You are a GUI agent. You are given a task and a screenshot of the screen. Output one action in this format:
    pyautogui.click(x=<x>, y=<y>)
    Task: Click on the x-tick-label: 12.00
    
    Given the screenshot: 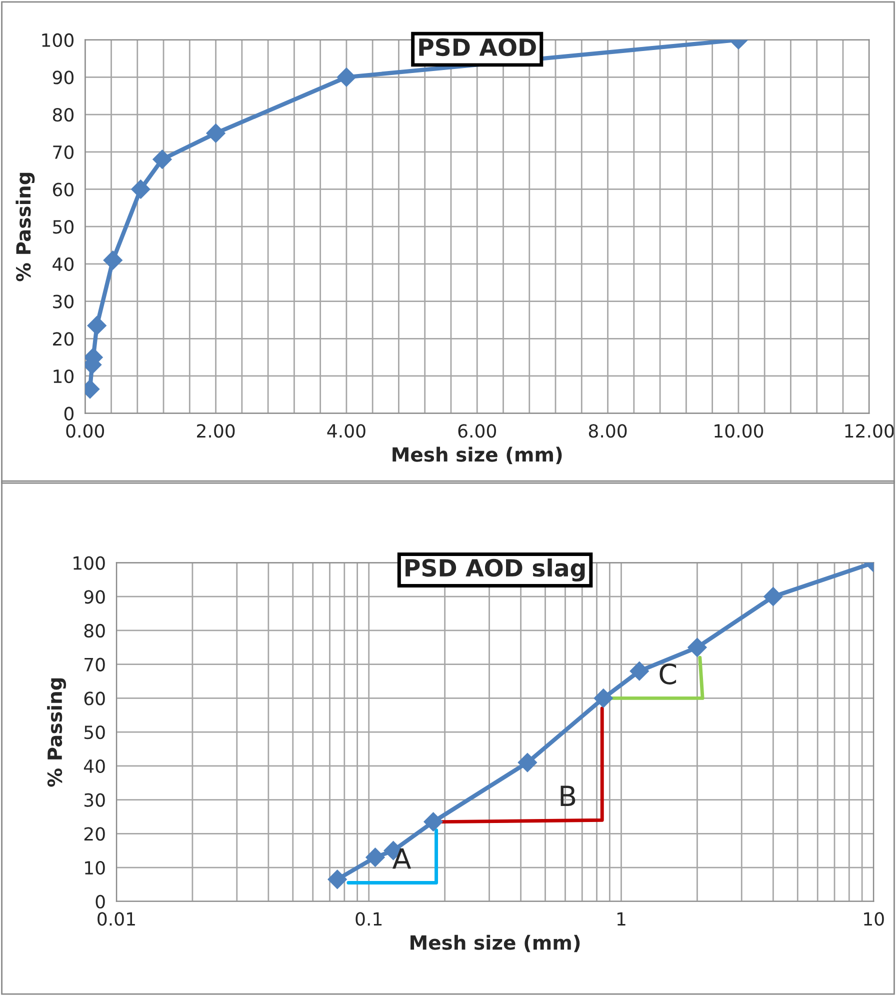 What is the action you would take?
    pyautogui.click(x=869, y=431)
    